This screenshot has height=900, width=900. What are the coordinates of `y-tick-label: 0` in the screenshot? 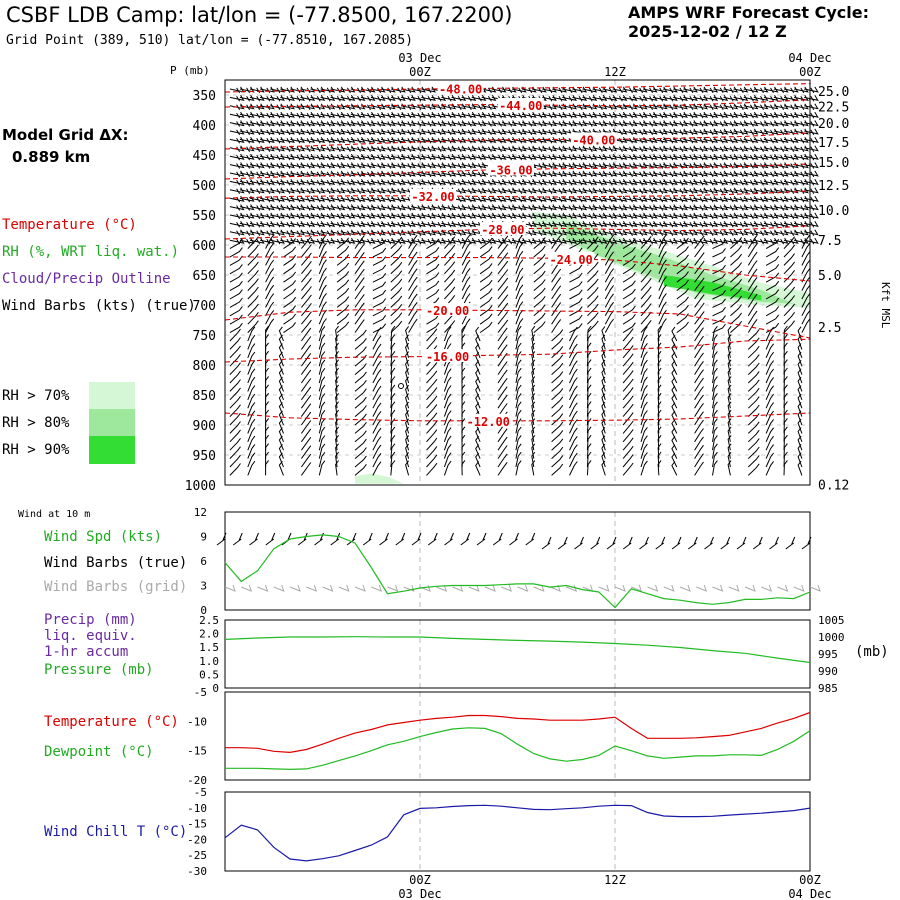 It's located at (215, 688).